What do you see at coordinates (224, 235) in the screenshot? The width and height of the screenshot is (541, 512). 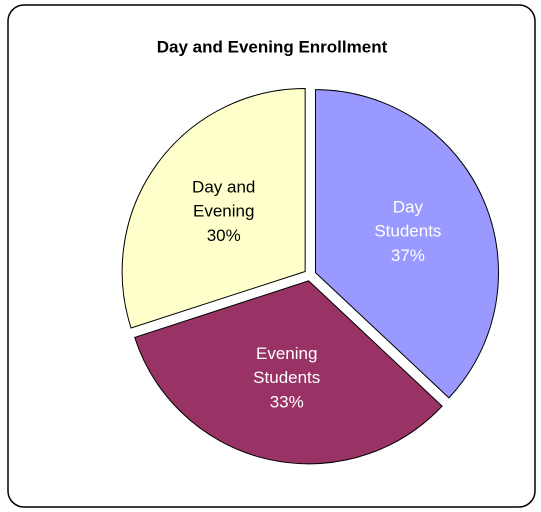 I see `value-label: 30%` at bounding box center [224, 235].